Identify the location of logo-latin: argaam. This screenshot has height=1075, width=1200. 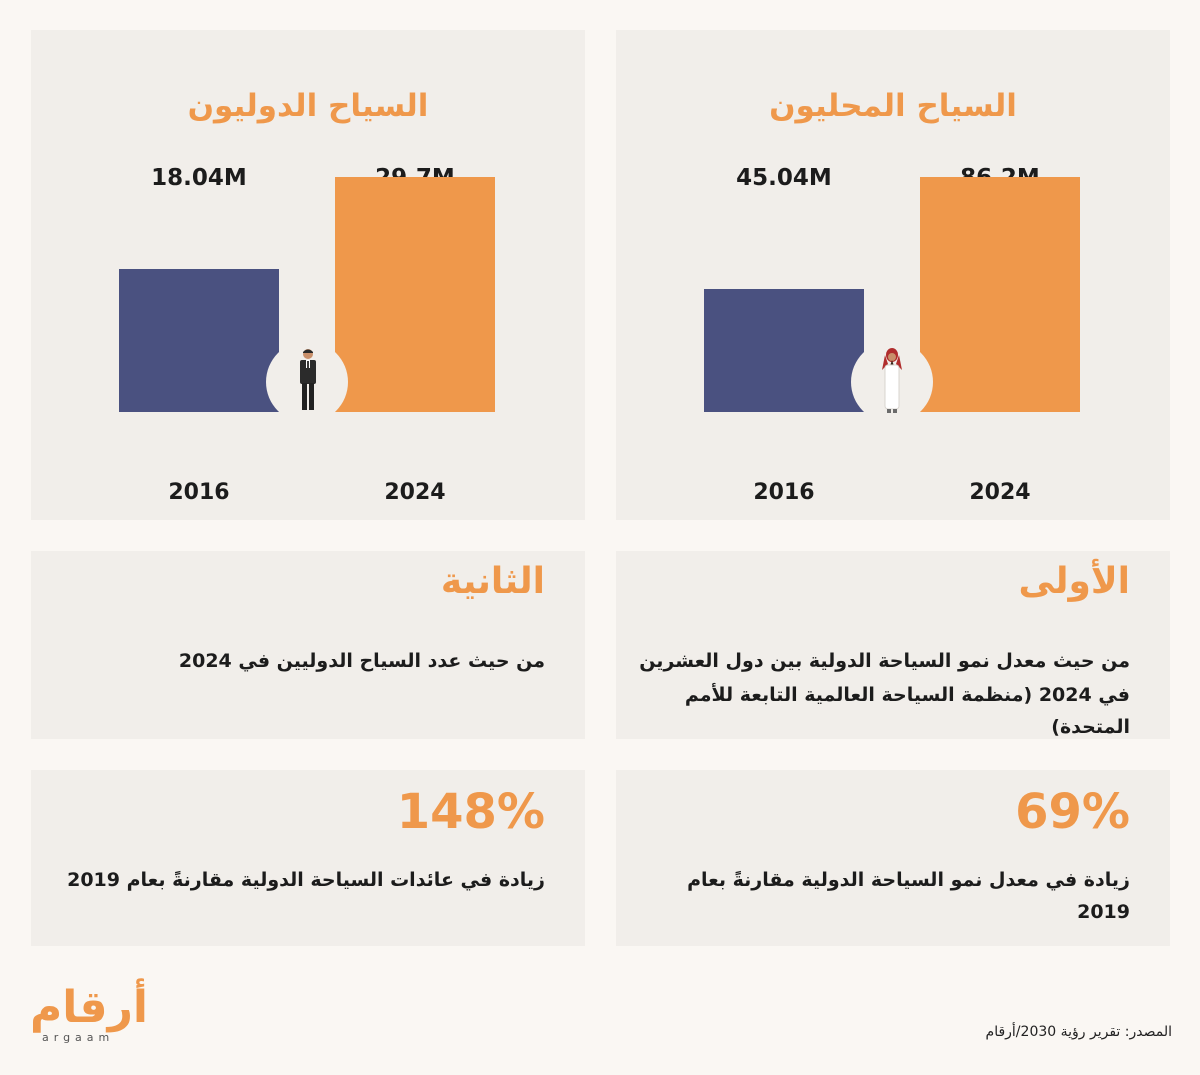
(78, 1037).